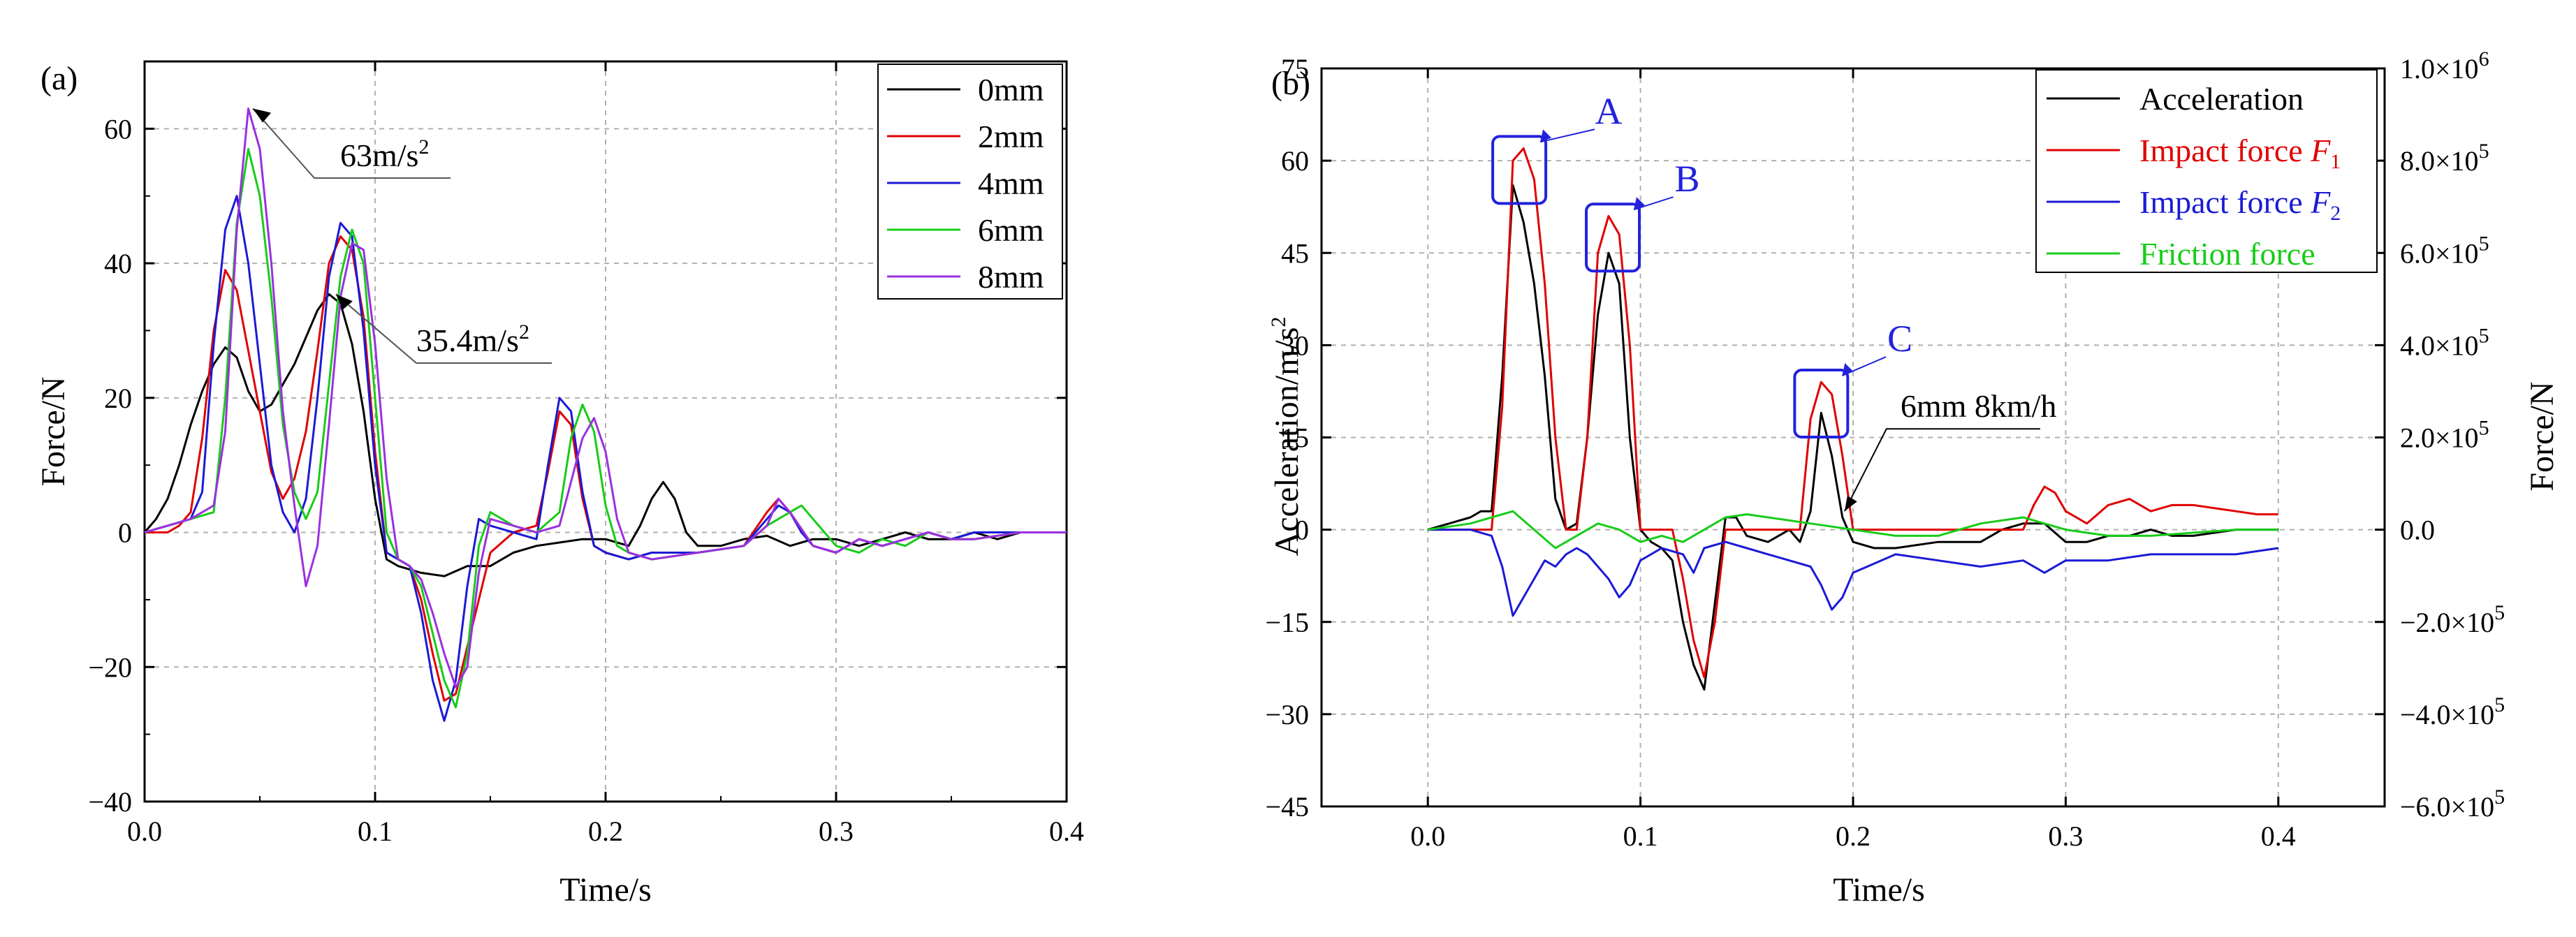  I want to click on y2-tick-label: −6.0×10⁵, so click(2452, 803).